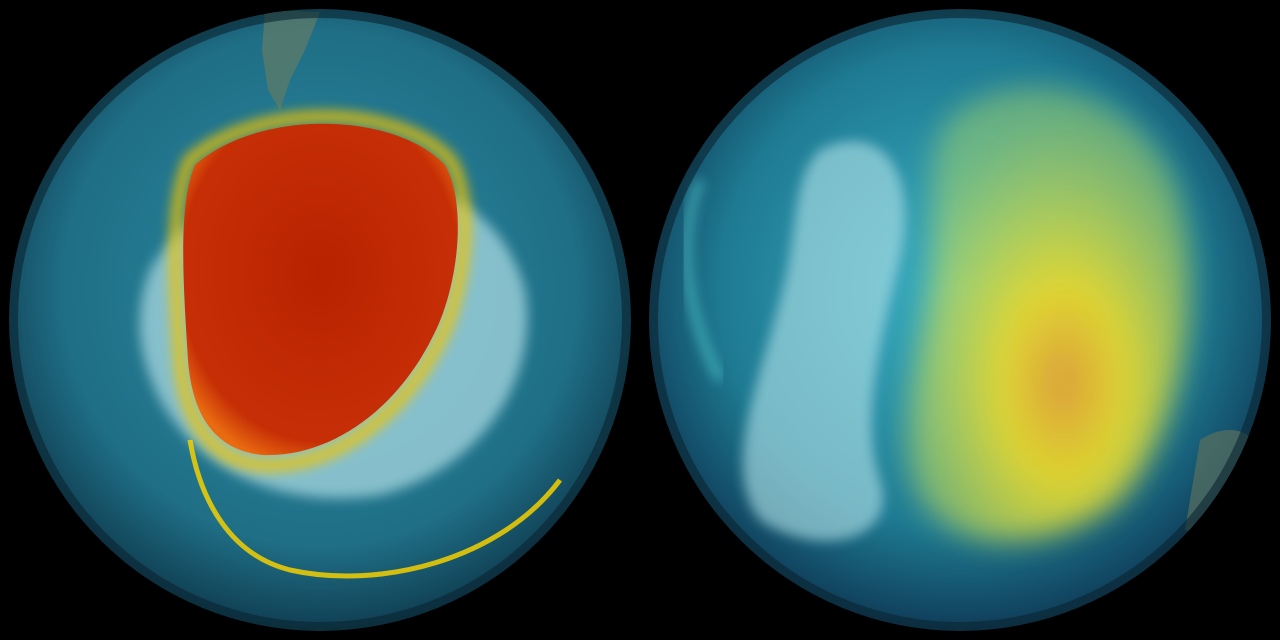 This screenshot has height=640, width=1280. What do you see at coordinates (374, 509) in the screenshot?
I see `vortex-edge-band` at bounding box center [374, 509].